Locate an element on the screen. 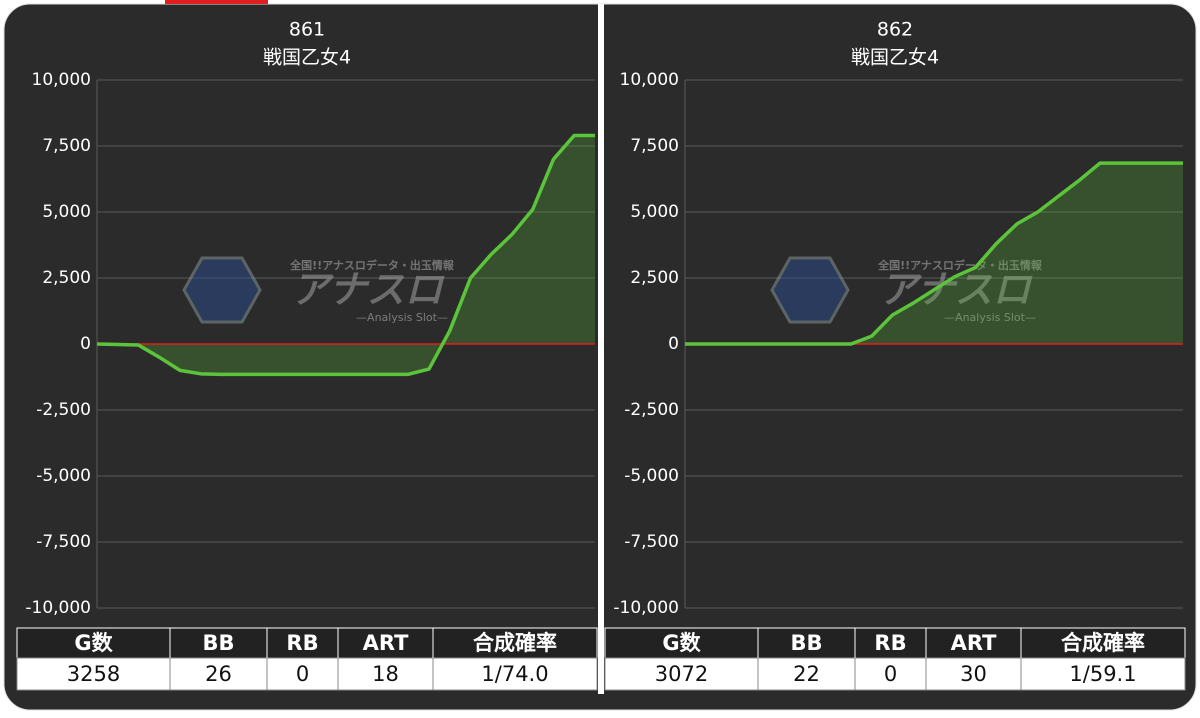 The height and width of the screenshot is (718, 1200). table-cell: 3072 is located at coordinates (681, 674).